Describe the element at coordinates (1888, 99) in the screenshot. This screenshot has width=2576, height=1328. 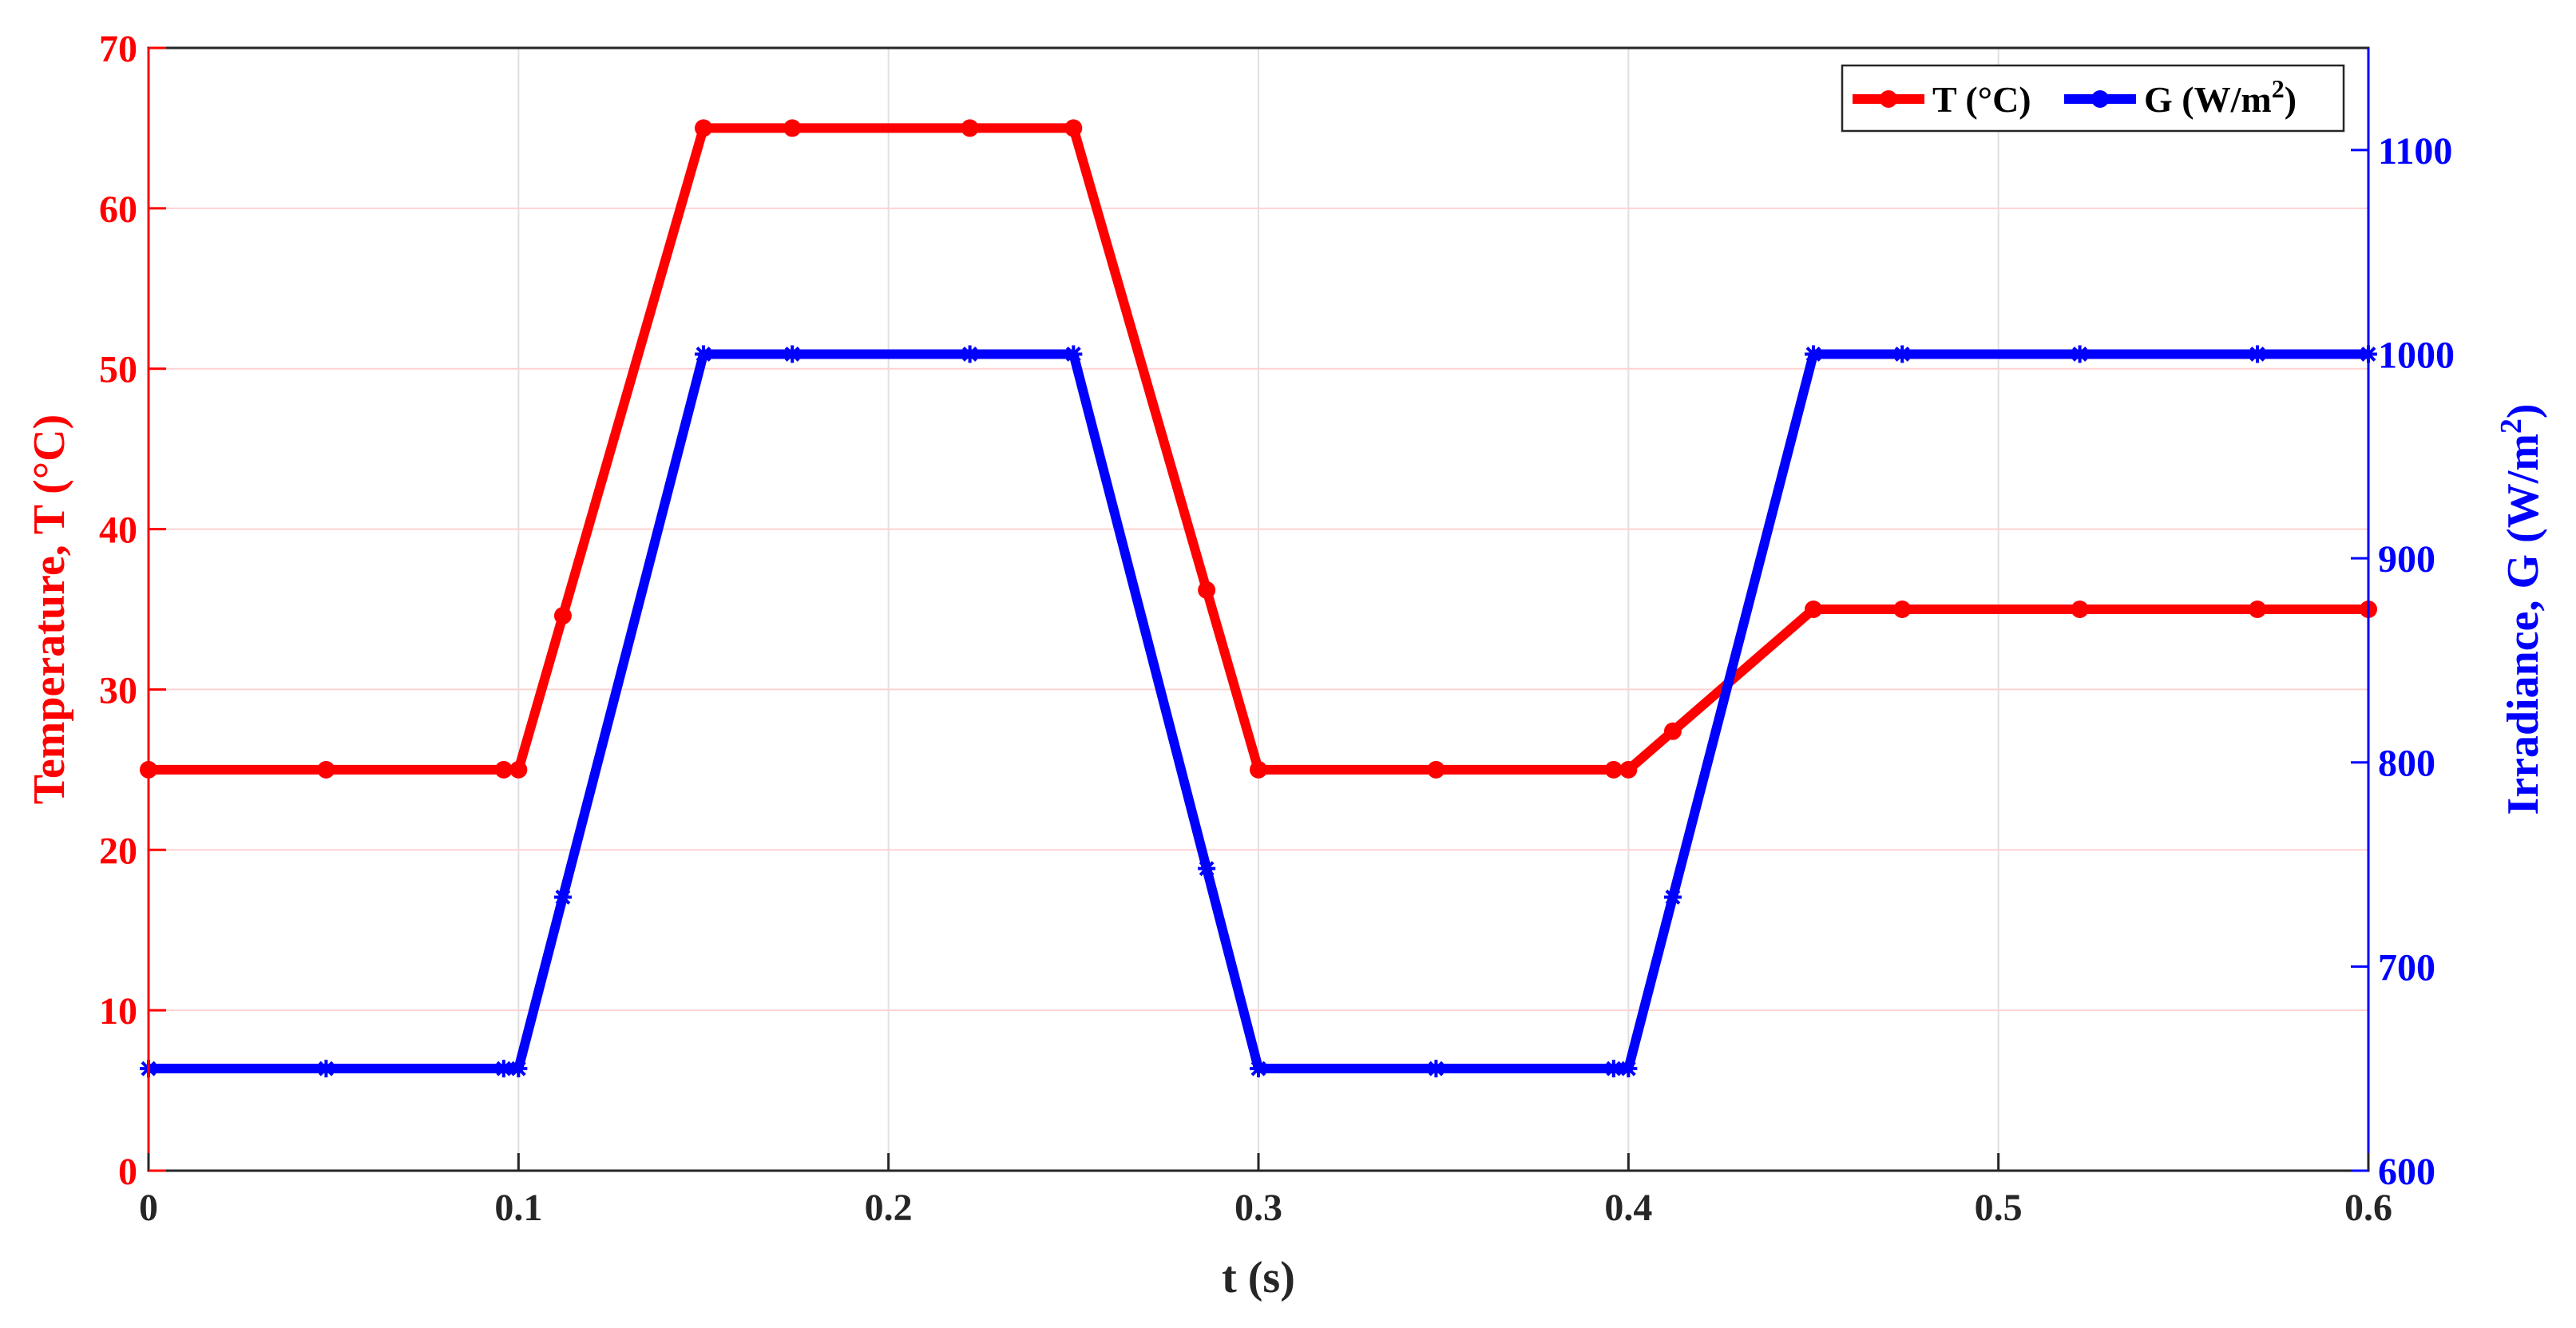
I see `legend-marker-t` at that location.